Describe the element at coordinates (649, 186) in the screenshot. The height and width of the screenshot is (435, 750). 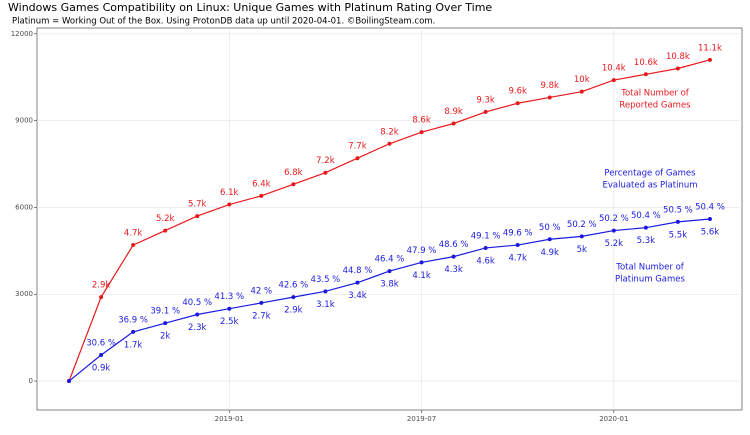
I see `annotation: Evaluated as Platinum` at that location.